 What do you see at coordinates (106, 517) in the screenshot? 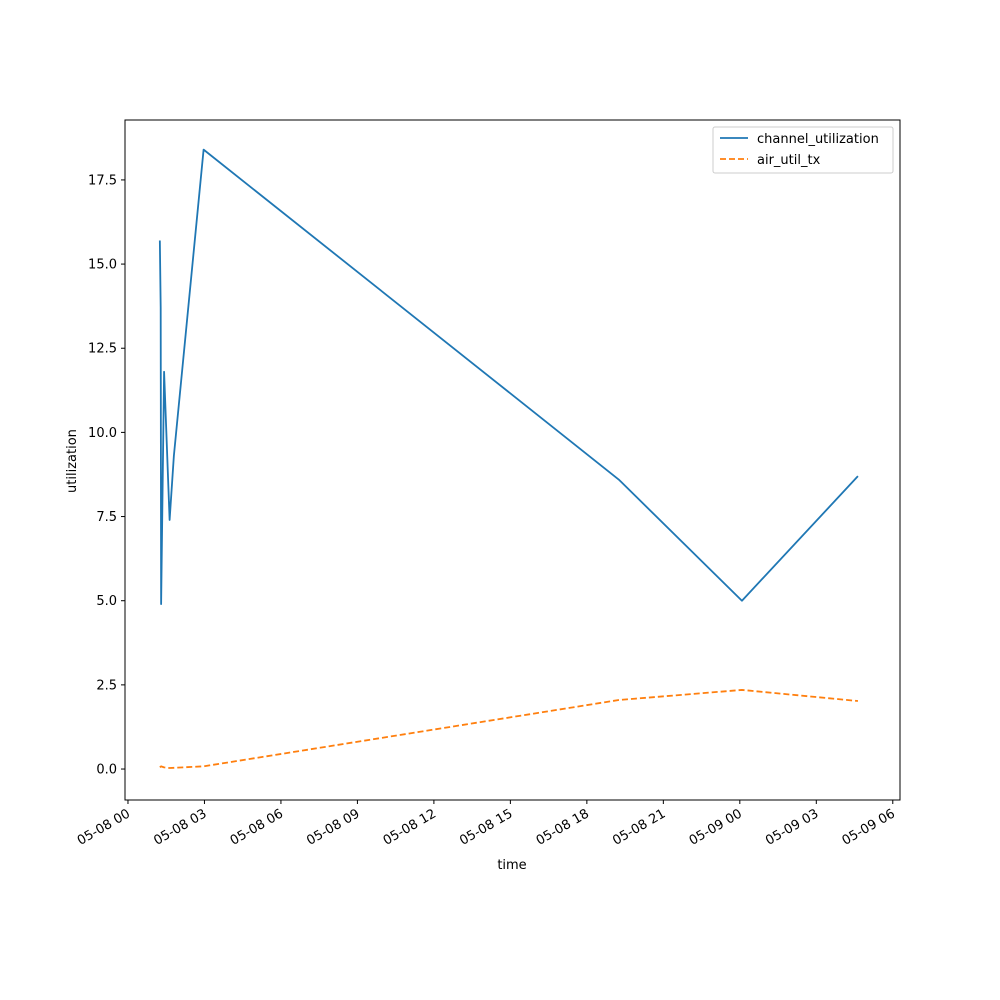
I see `y-tick-label: 7.5` at bounding box center [106, 517].